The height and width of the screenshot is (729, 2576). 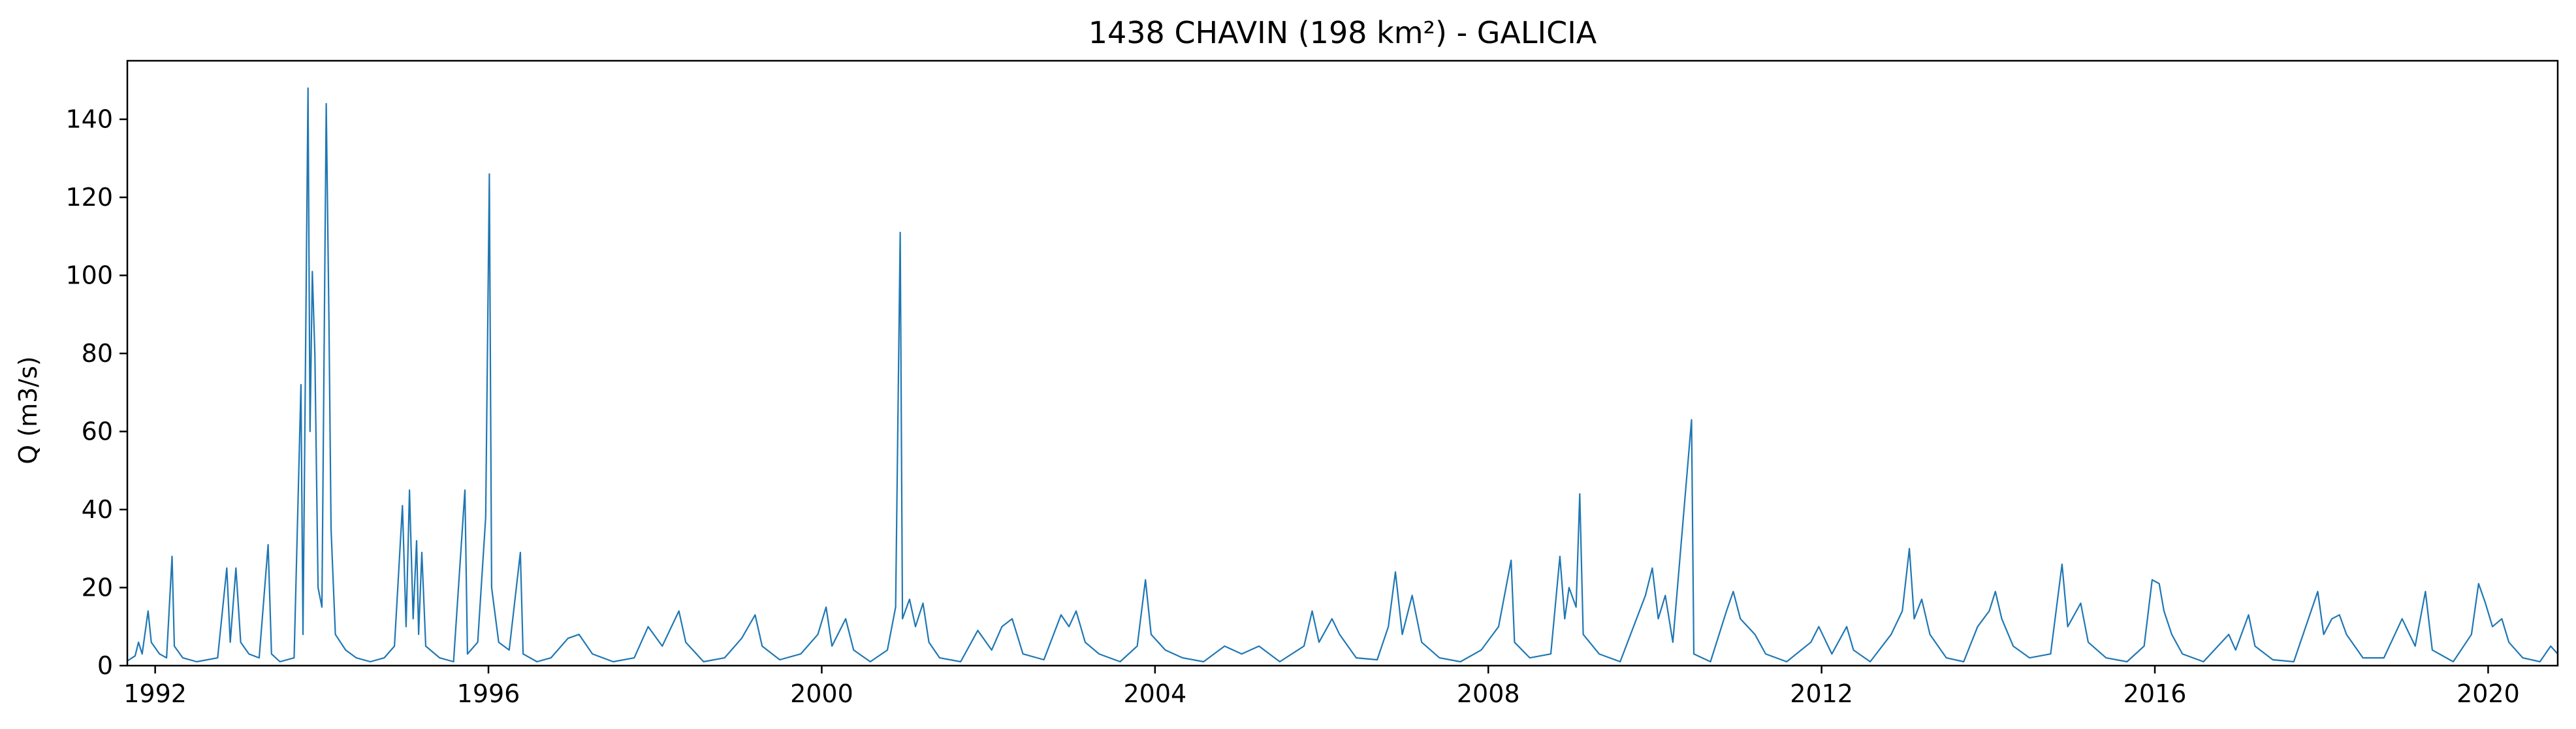 I want to click on x-tick-label: 2004, so click(x=1155, y=693).